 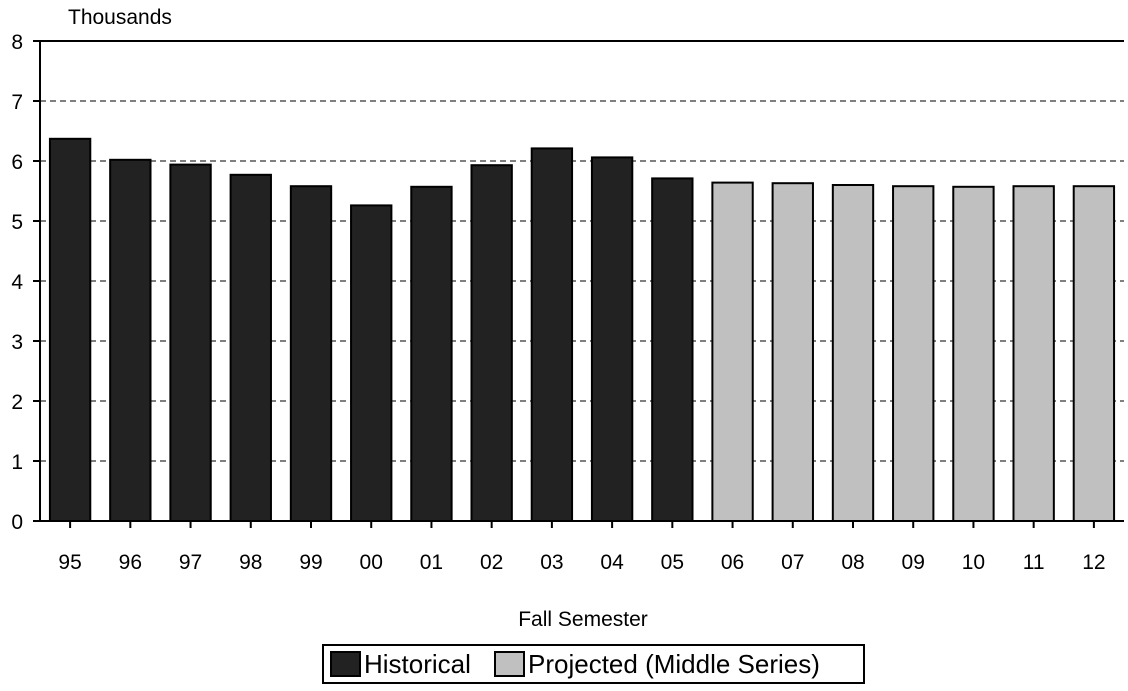 What do you see at coordinates (913, 562) in the screenshot?
I see `x-tick-label: 09` at bounding box center [913, 562].